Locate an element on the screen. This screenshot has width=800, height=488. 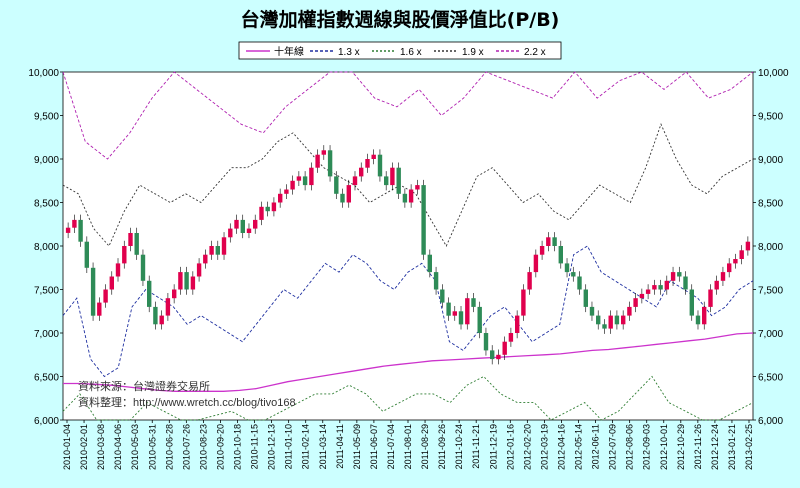
x-tick-label: 2012-10-01 is located at coordinates (664, 447).